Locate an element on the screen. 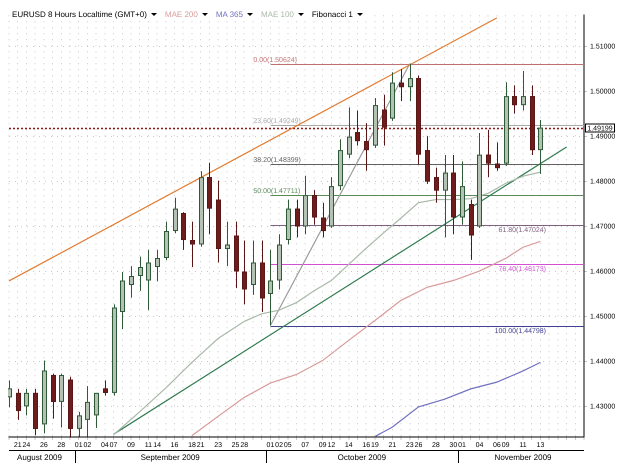 This screenshot has height=463, width=625. text: September 2009 is located at coordinates (170, 457).